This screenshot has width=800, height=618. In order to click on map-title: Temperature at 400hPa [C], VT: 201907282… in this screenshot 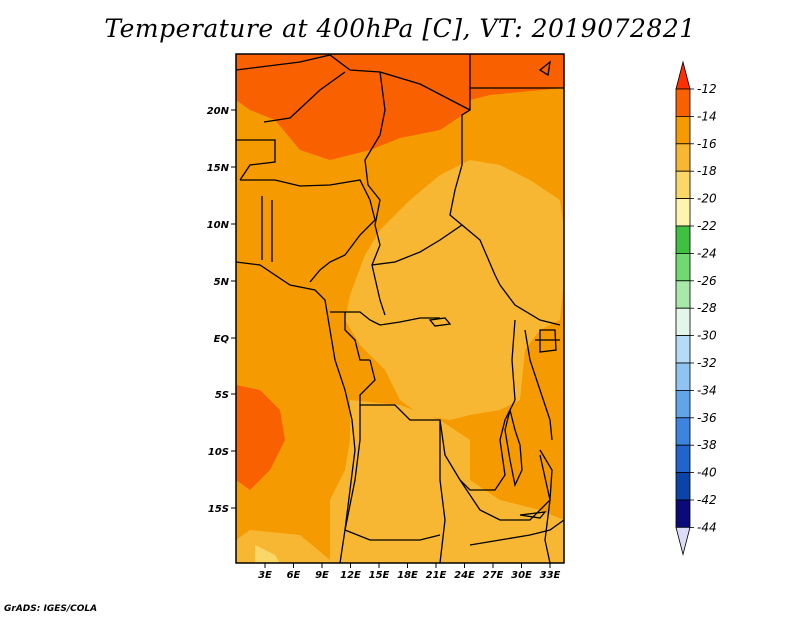, I will do `click(400, 28)`.